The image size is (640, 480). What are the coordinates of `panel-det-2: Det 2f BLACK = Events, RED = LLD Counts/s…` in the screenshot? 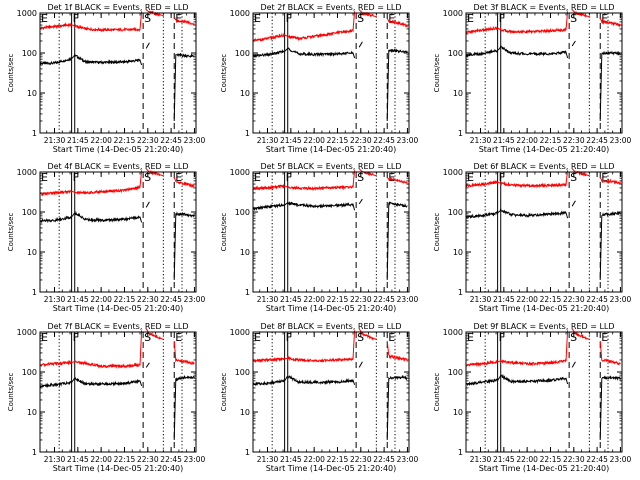 It's located at (319, 78).